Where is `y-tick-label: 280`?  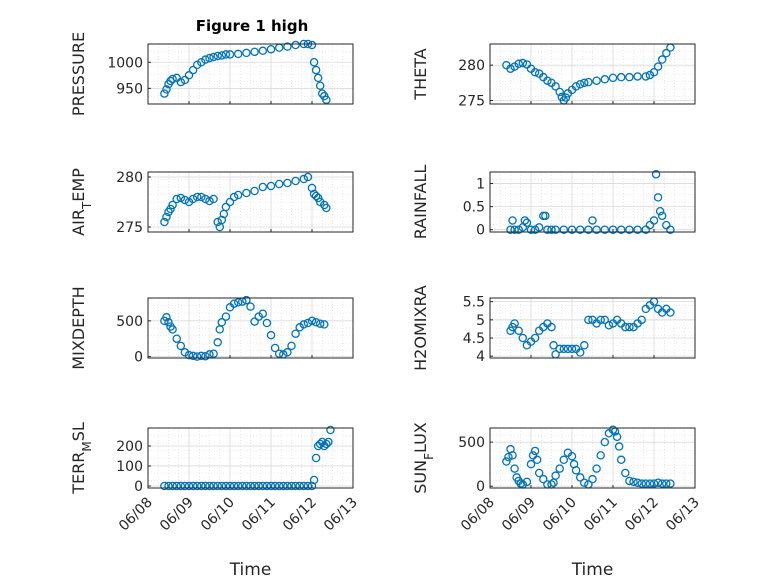 y-tick-label: 280 is located at coordinates (471, 66).